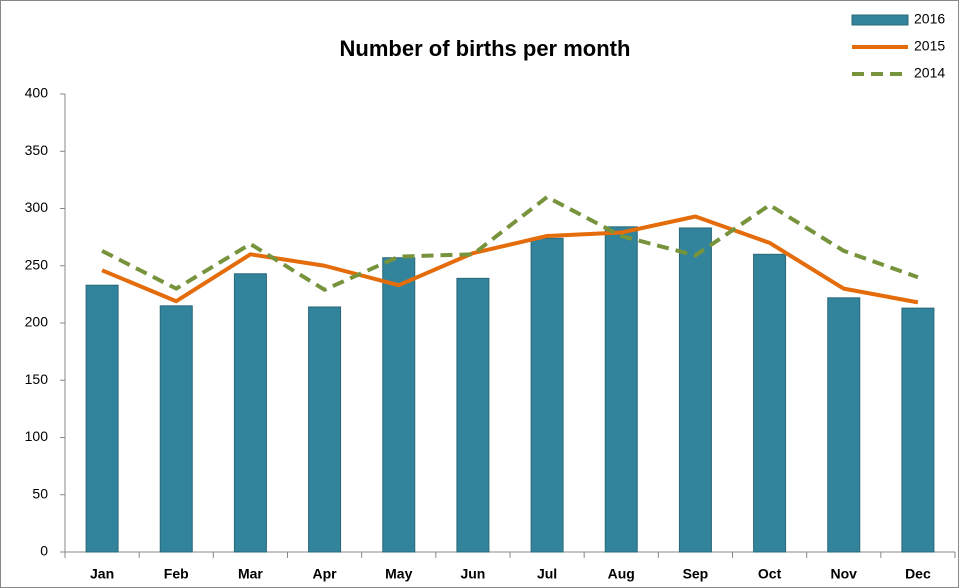 The image size is (959, 588). Describe the element at coordinates (918, 574) in the screenshot. I see `x-tick-label: Dec` at that location.